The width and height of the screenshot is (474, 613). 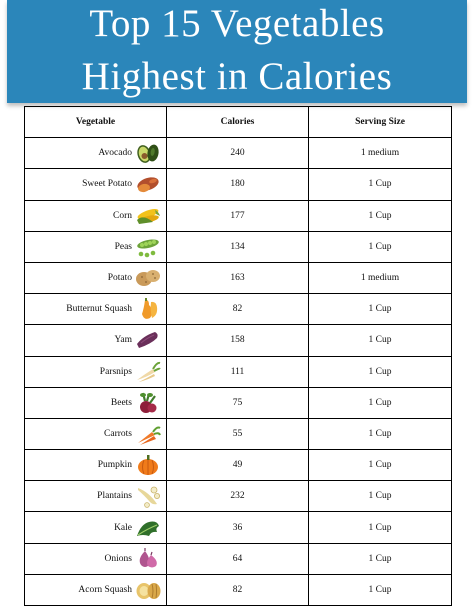 What do you see at coordinates (123, 340) in the screenshot?
I see `vegetable-name: Yam` at bounding box center [123, 340].